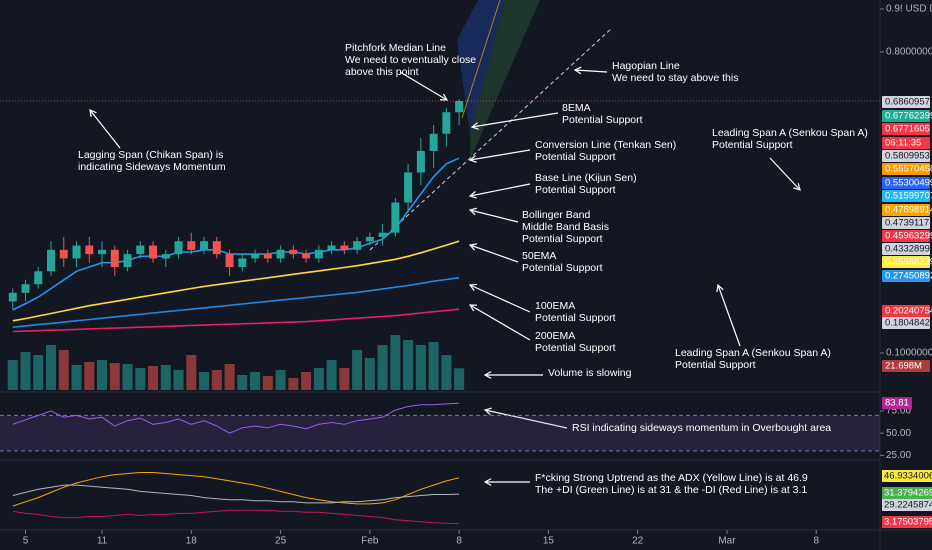  I want to click on annotation: 8EMA, so click(576, 108).